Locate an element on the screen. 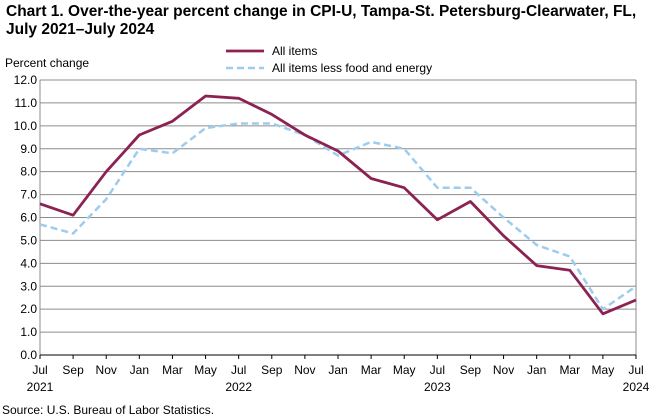 The height and width of the screenshot is (420, 661). x-year-label: 2021 is located at coordinates (40, 387).